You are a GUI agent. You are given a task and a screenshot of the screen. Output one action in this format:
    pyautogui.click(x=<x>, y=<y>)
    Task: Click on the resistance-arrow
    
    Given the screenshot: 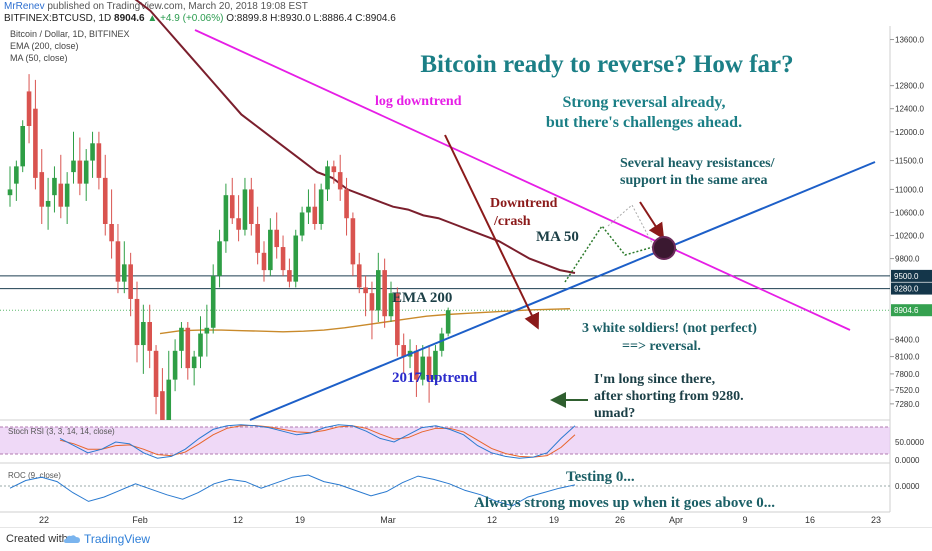 What is the action you would take?
    pyautogui.click(x=652, y=220)
    